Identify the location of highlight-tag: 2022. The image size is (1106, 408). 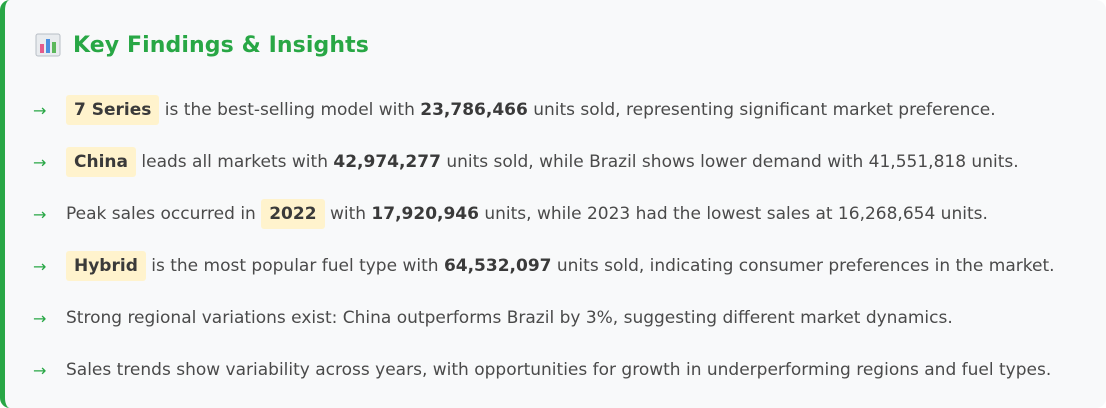
(293, 214).